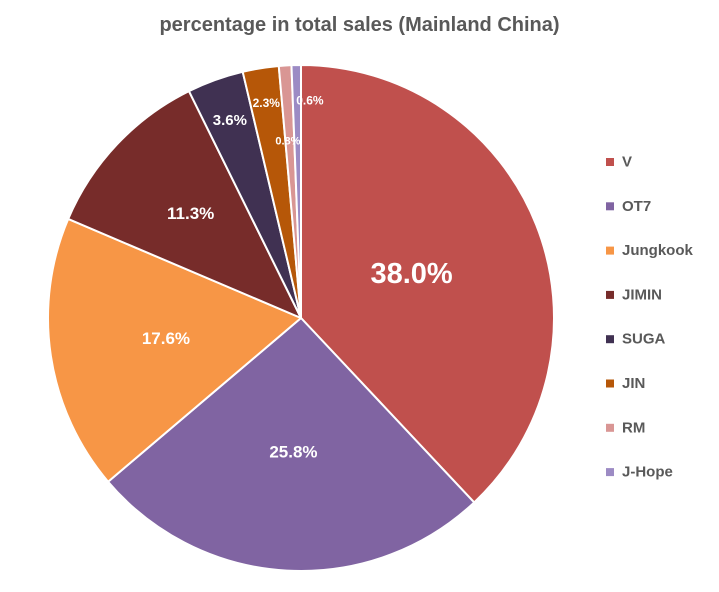 The image size is (719, 592). What do you see at coordinates (610, 206) in the screenshot?
I see `legend-swatch-ot7` at bounding box center [610, 206].